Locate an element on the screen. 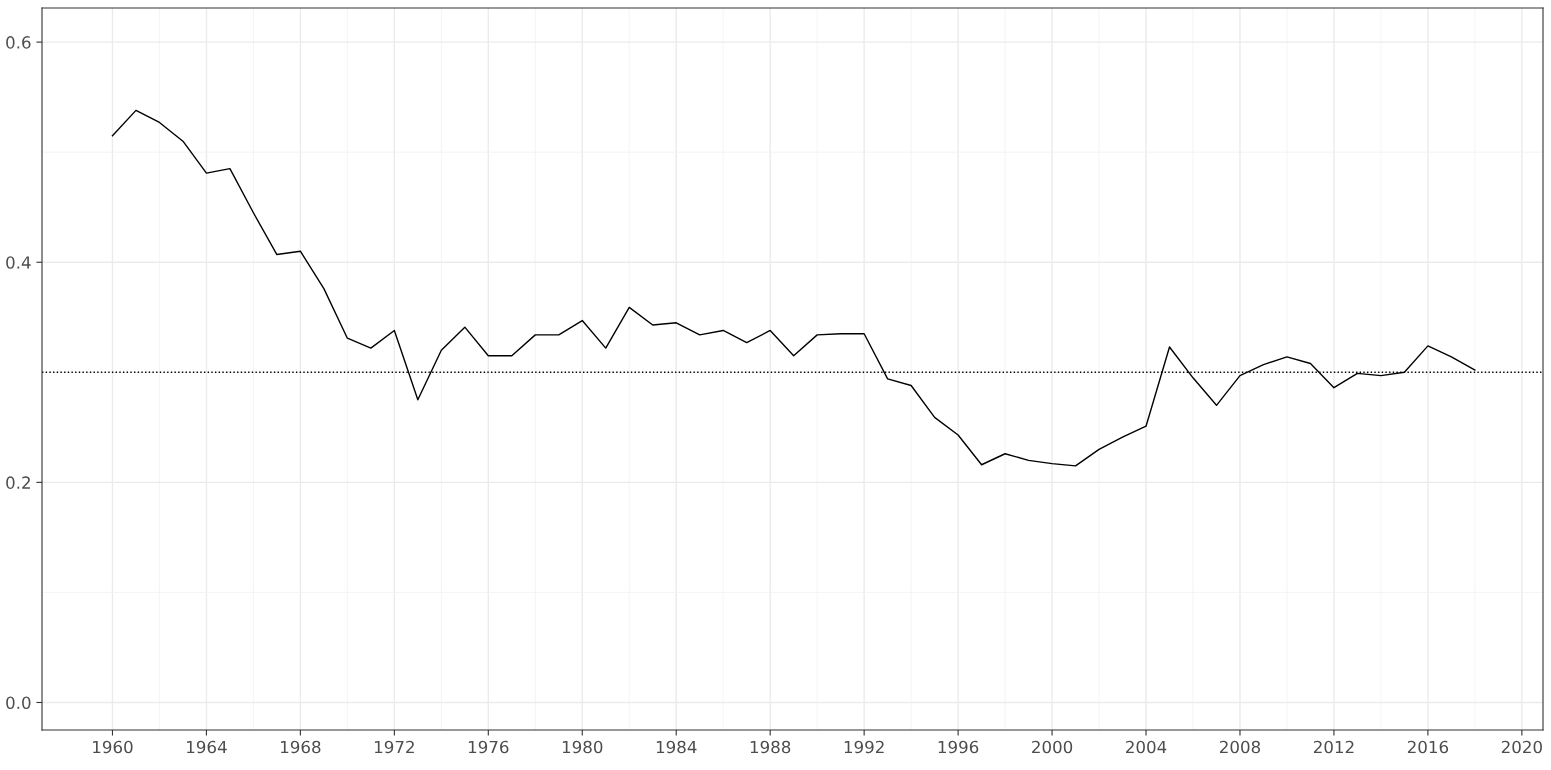 This screenshot has height=770, width=1551. x-tick-label: 1992 is located at coordinates (864, 747).